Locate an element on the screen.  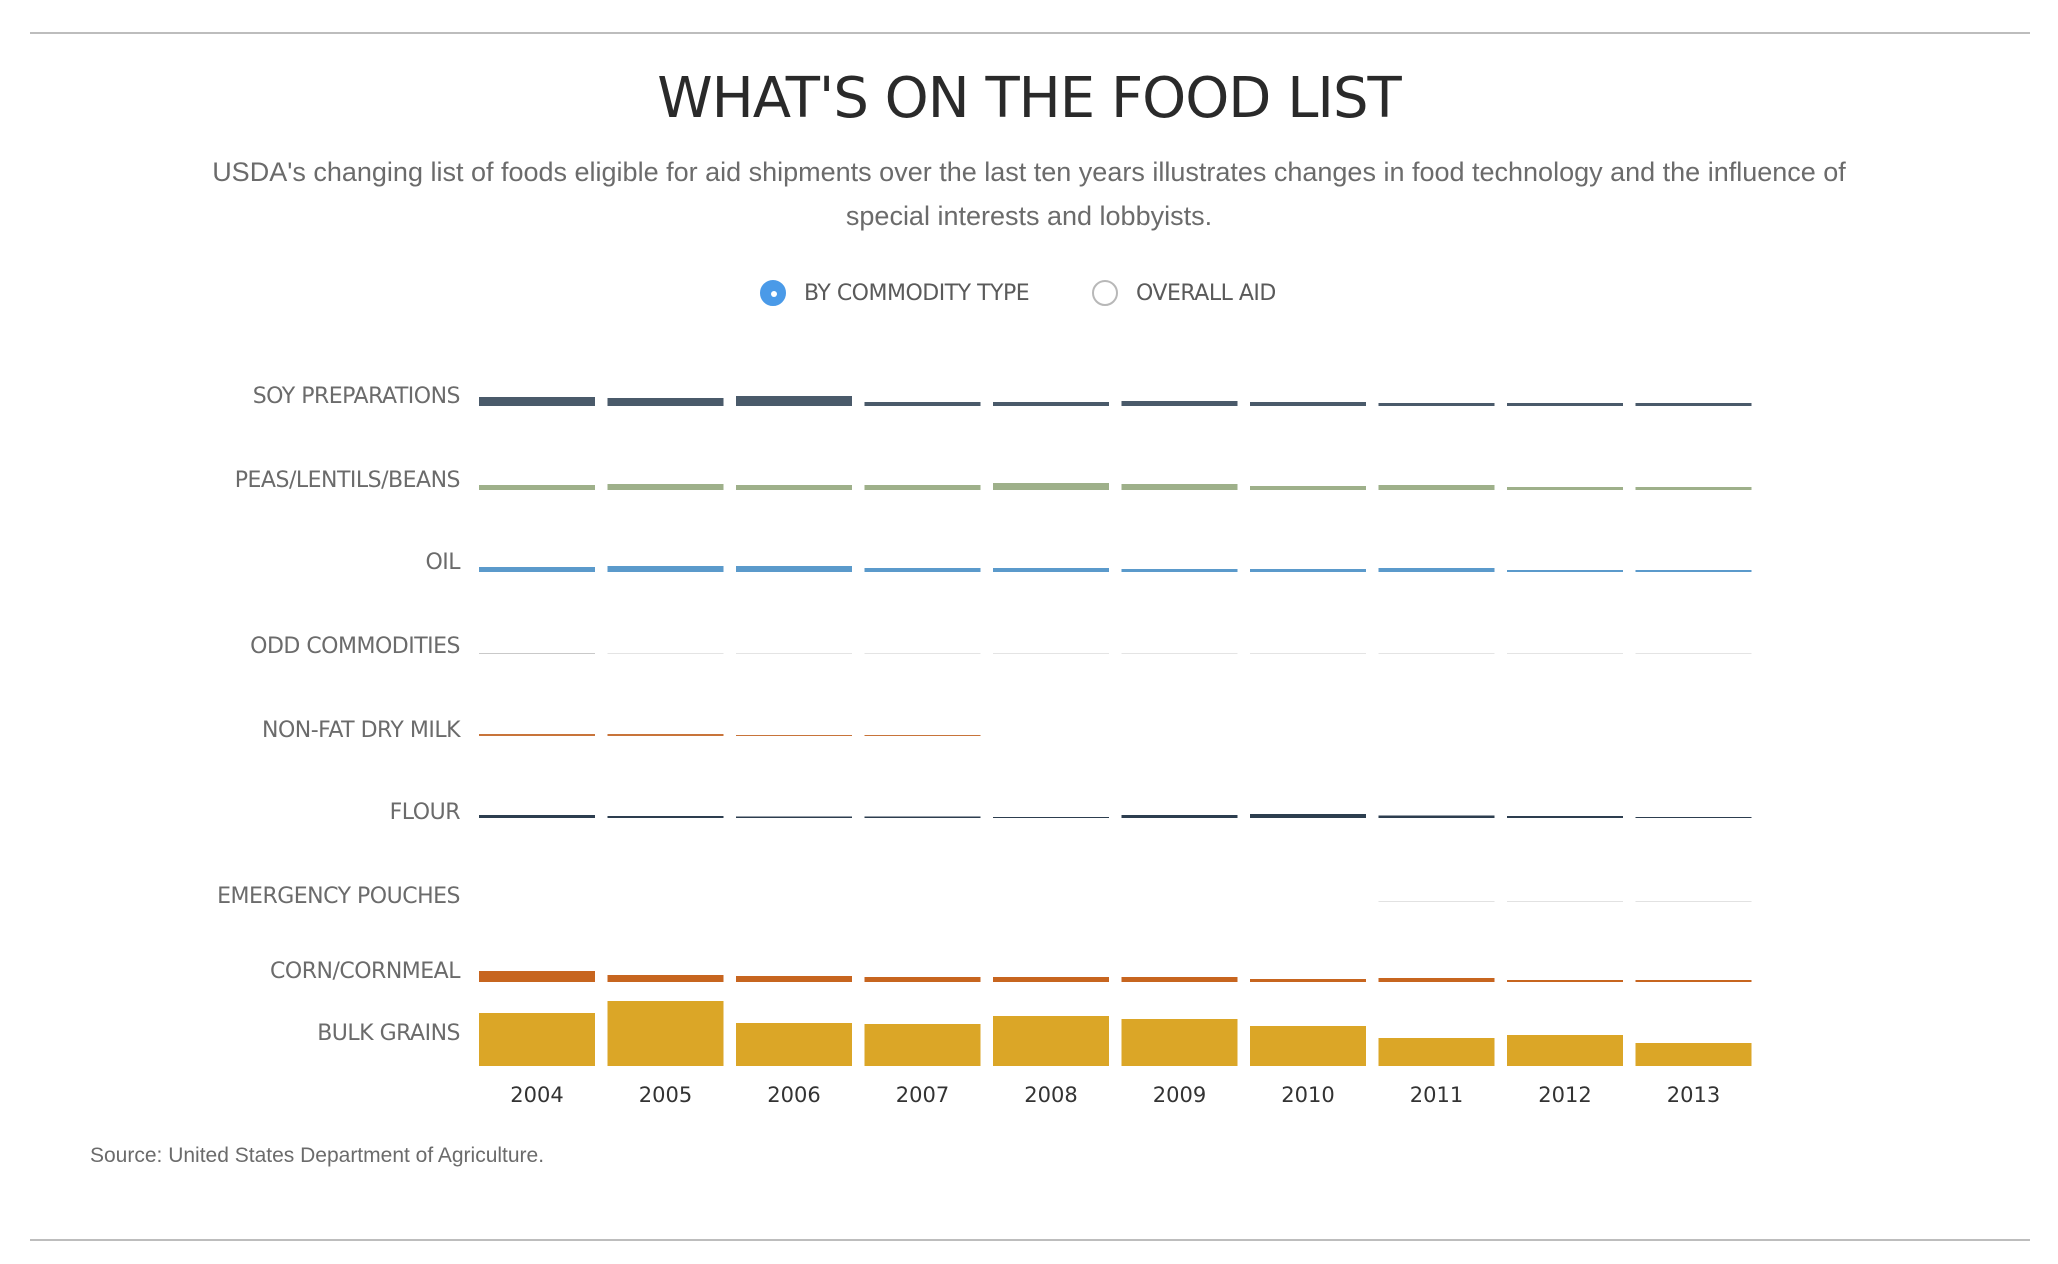
bar-soy-preparations-2013 is located at coordinates (1693, 404).